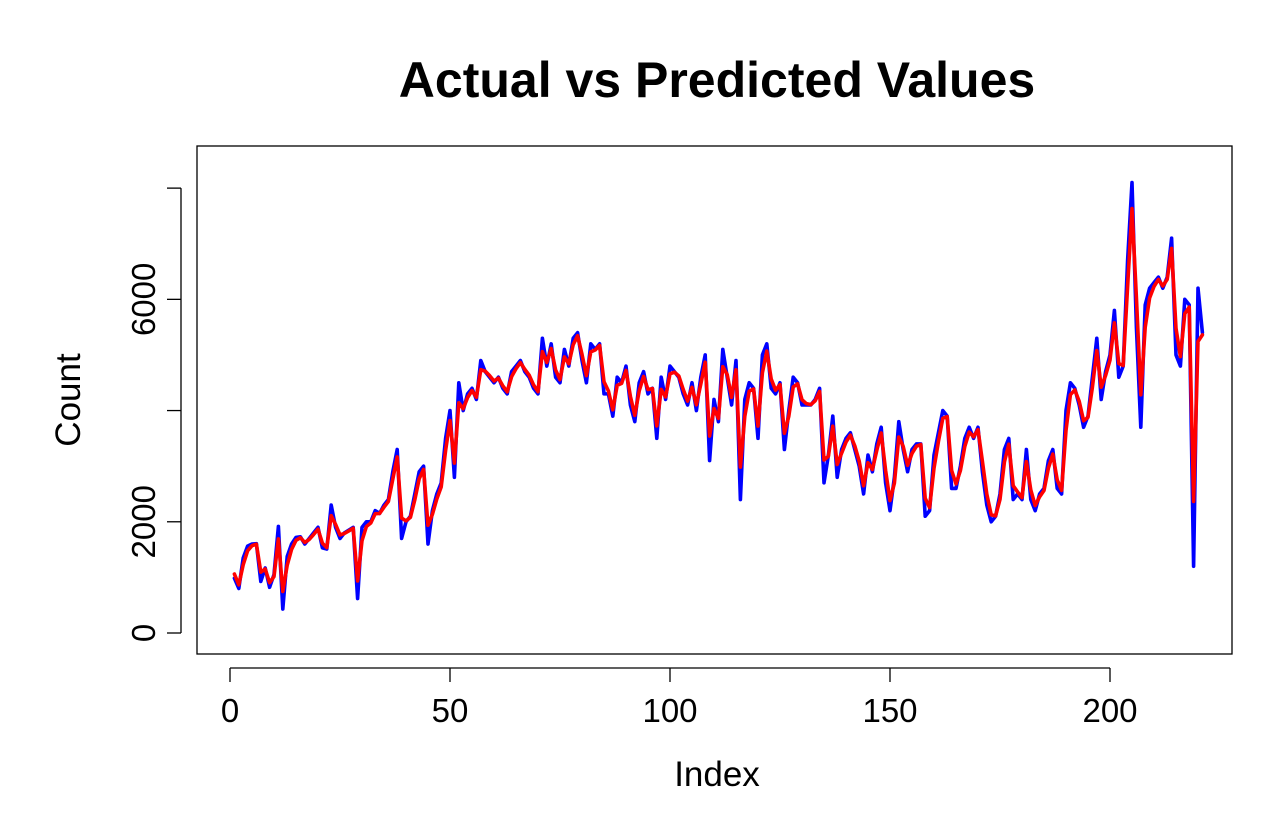 The image size is (1262, 830). I want to click on x-tick-label: 200, so click(1109, 710).